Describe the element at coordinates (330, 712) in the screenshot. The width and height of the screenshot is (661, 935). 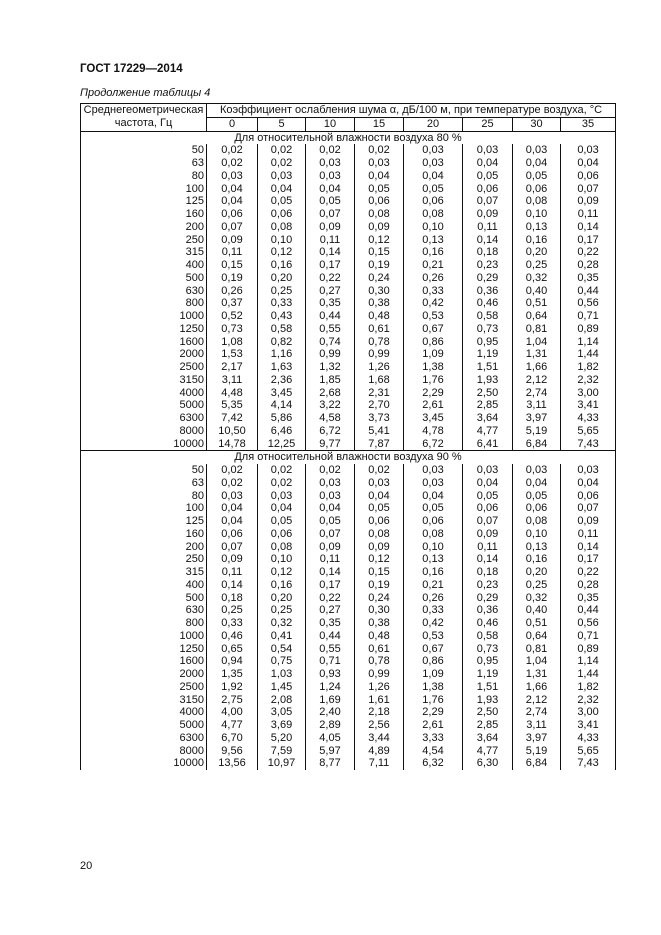
I see `coefficient-cell: 2,40` at that location.